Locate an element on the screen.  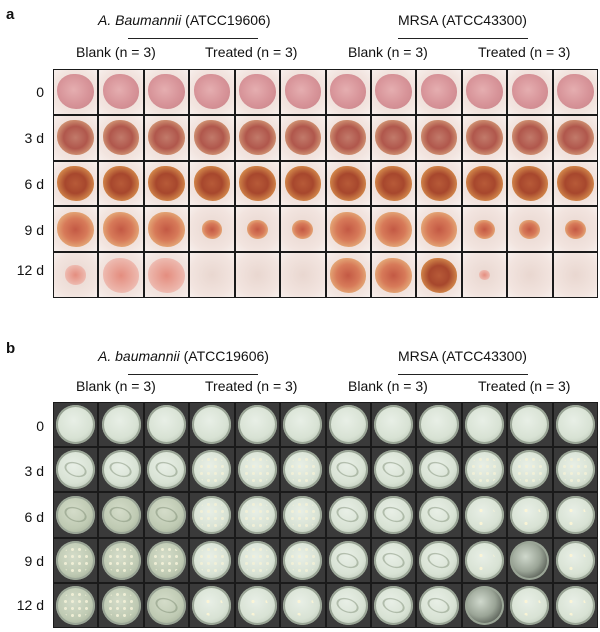
panel-b-row-label-4: 12 d is located at coordinates (30, 605).